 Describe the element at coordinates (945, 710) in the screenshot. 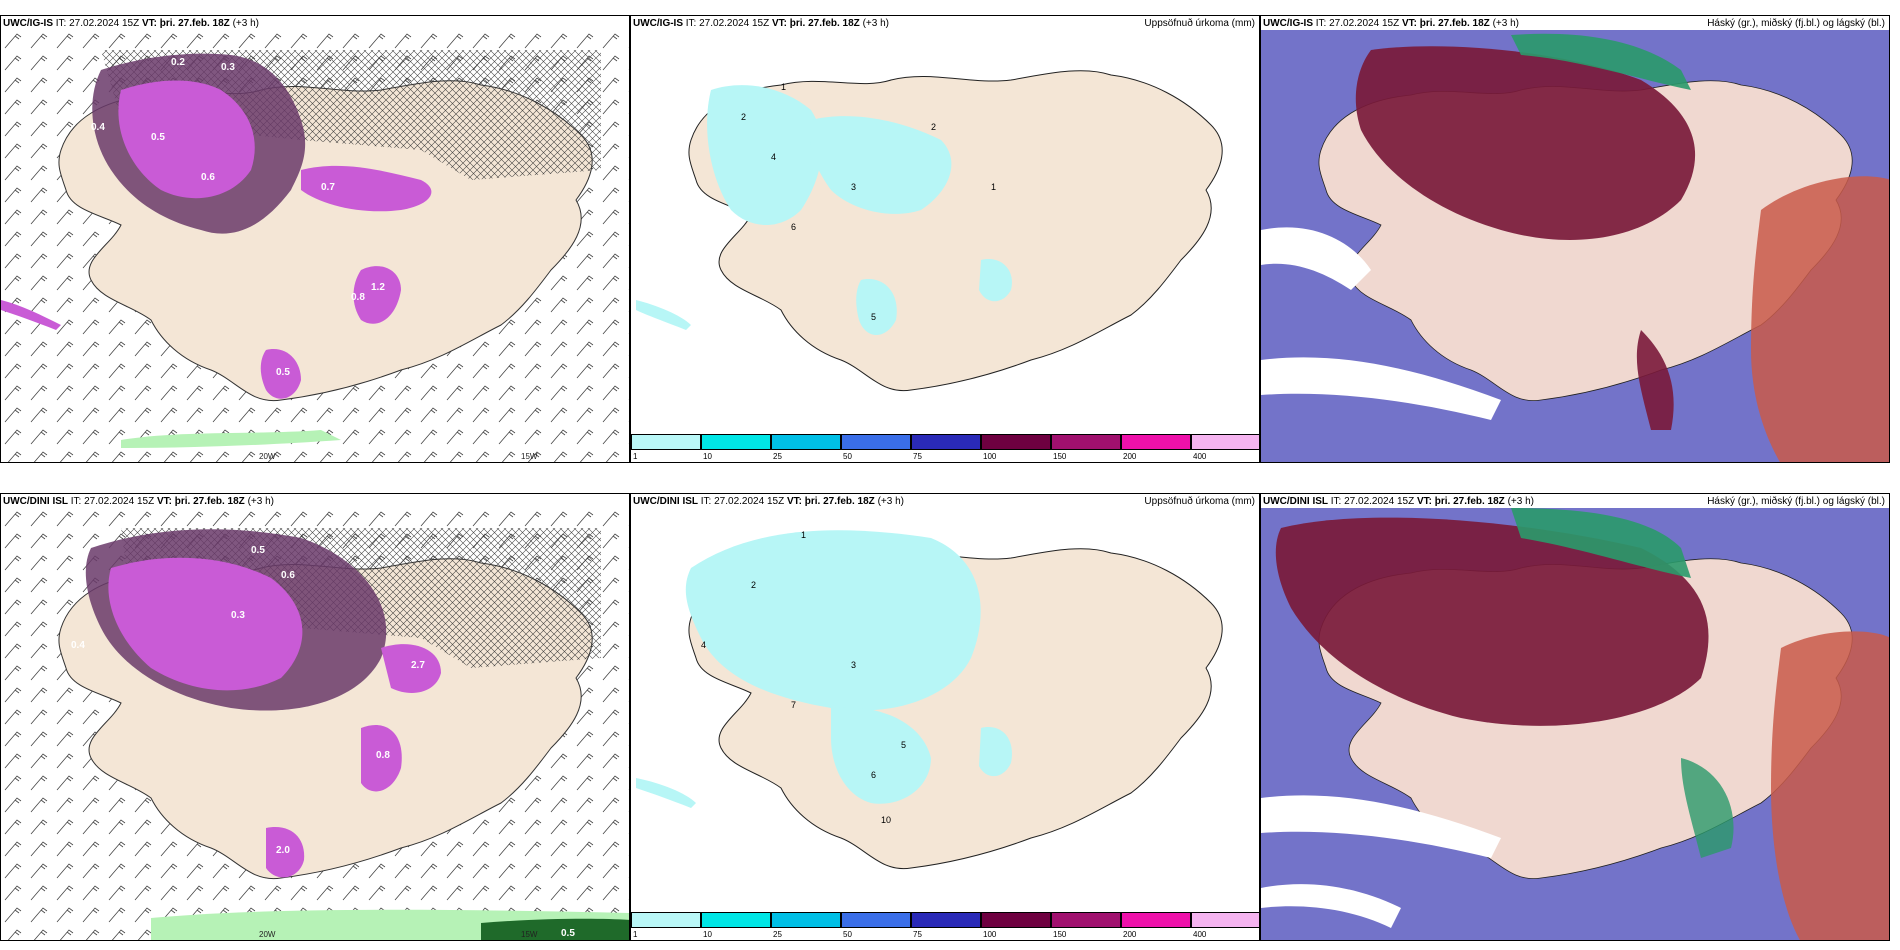

I see `precip-map: 1 2 3 4 7 6 10 5` at that location.